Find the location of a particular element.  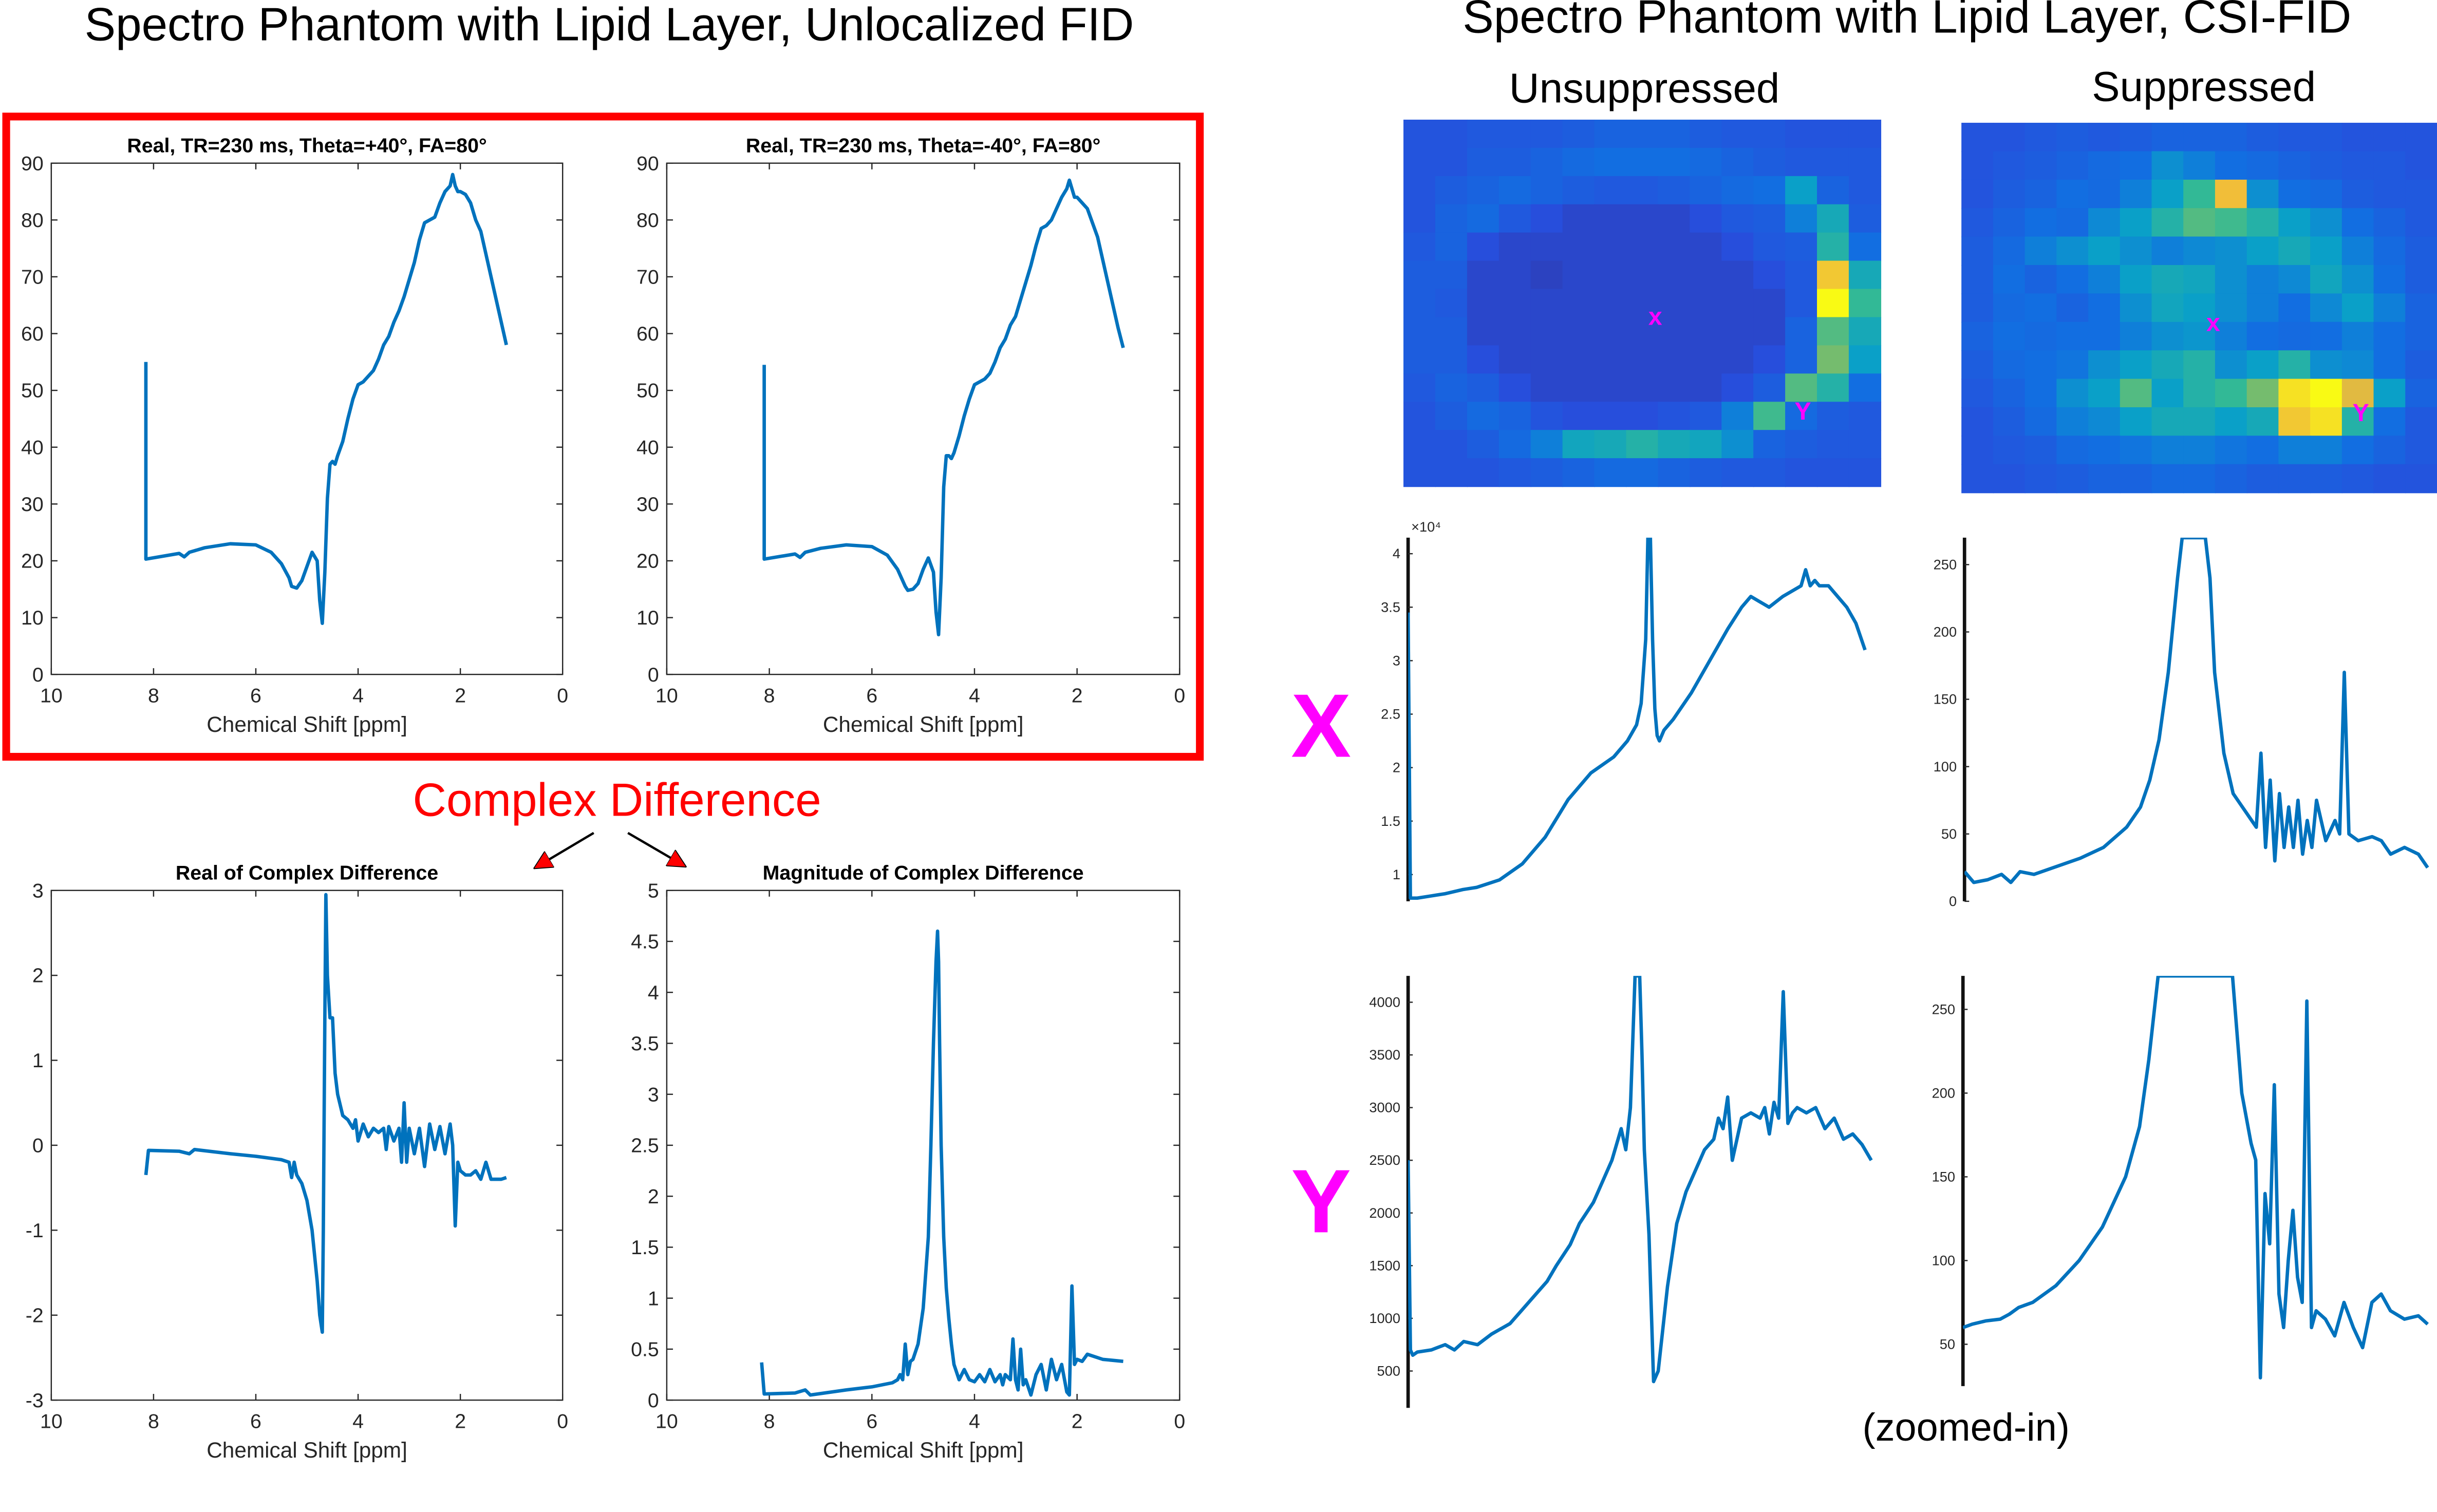

y-tick-label: 200 is located at coordinates (1945, 632).